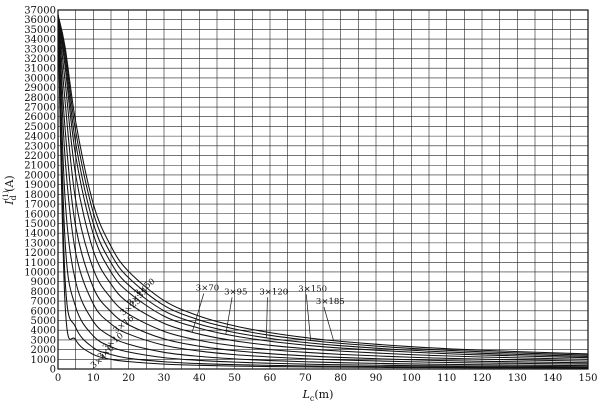 The height and width of the screenshot is (401, 600). I want to click on y-tick-label: 22000, so click(40, 156).